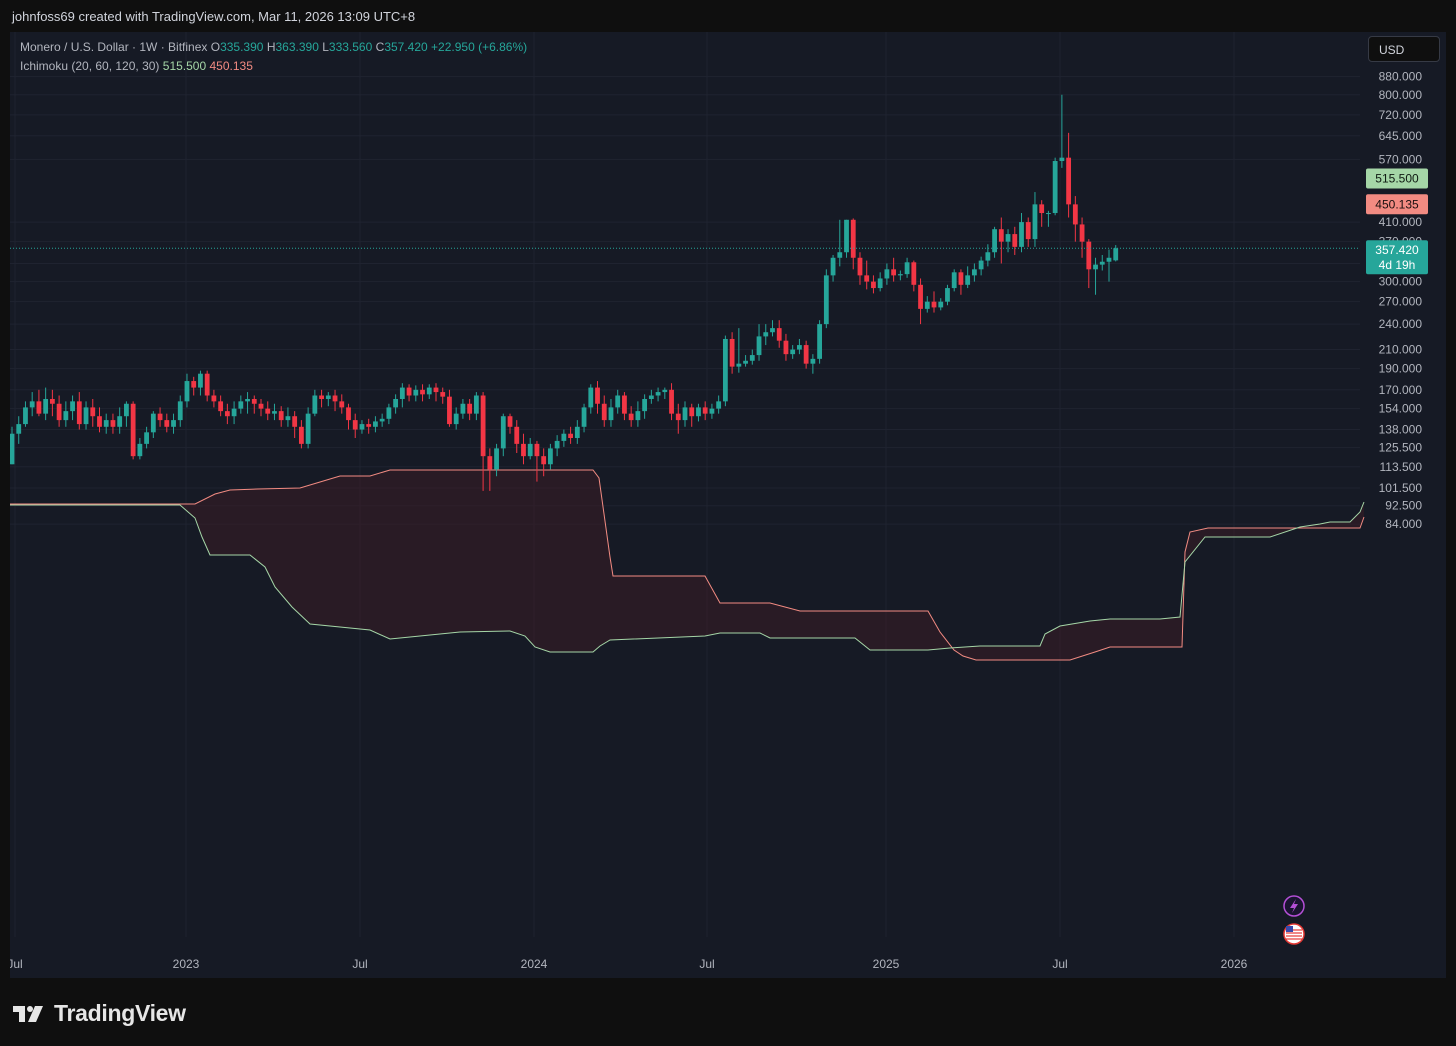 The width and height of the screenshot is (1456, 1046). What do you see at coordinates (1404, 49) in the screenshot?
I see `currency-button: USD` at bounding box center [1404, 49].